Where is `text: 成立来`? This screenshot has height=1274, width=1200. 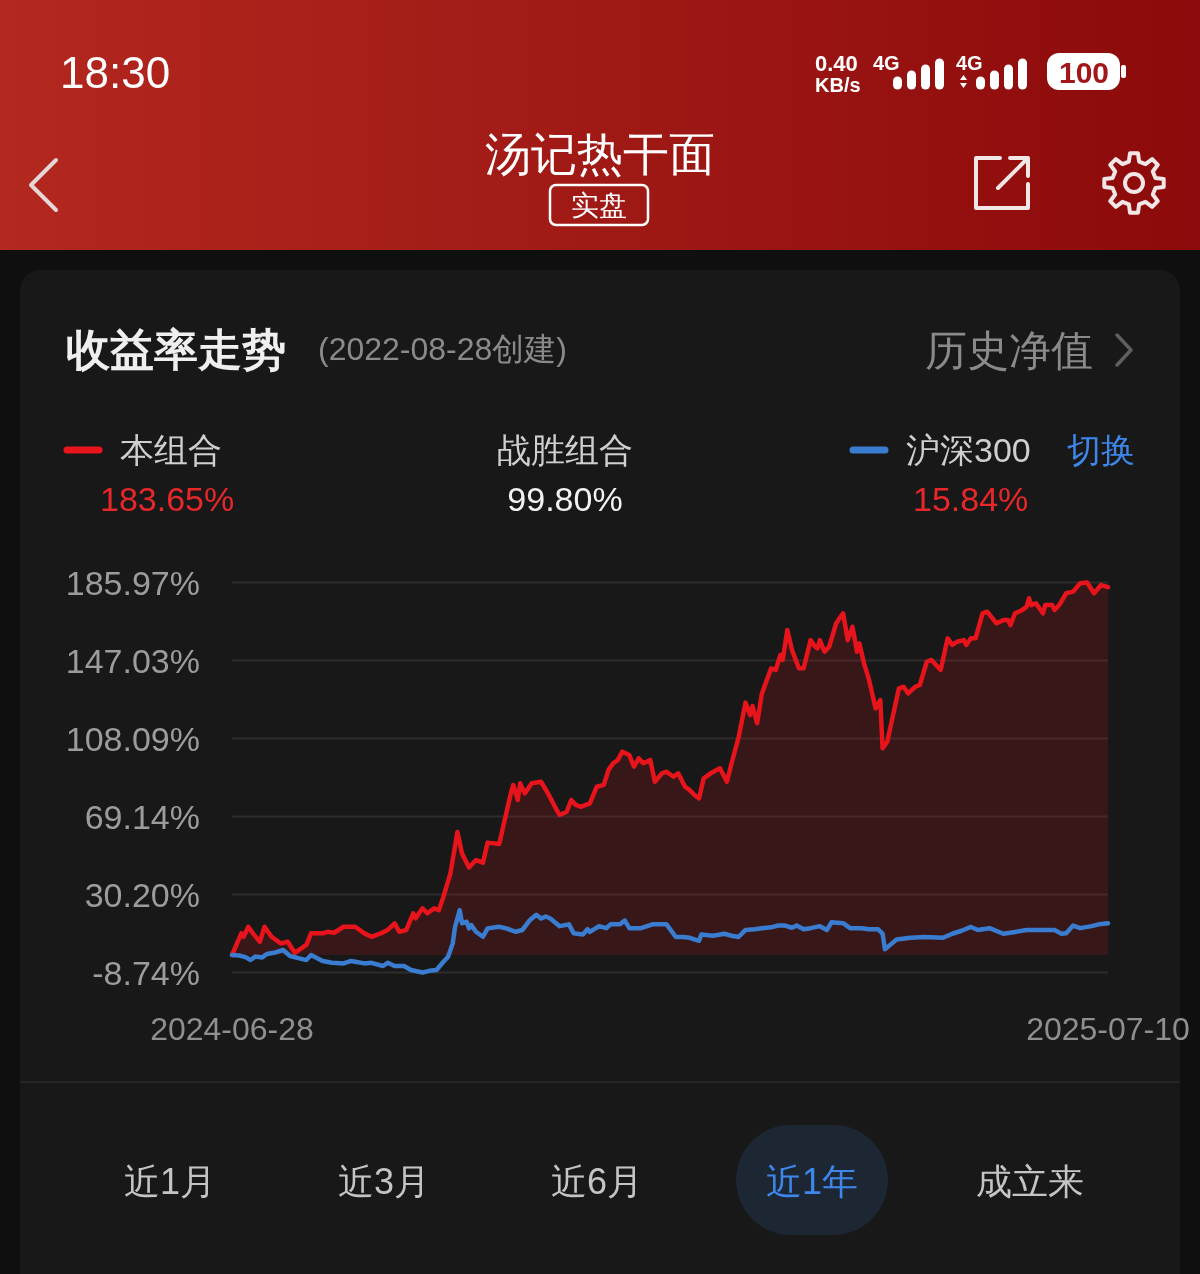
text: 成立来 is located at coordinates (1030, 1181).